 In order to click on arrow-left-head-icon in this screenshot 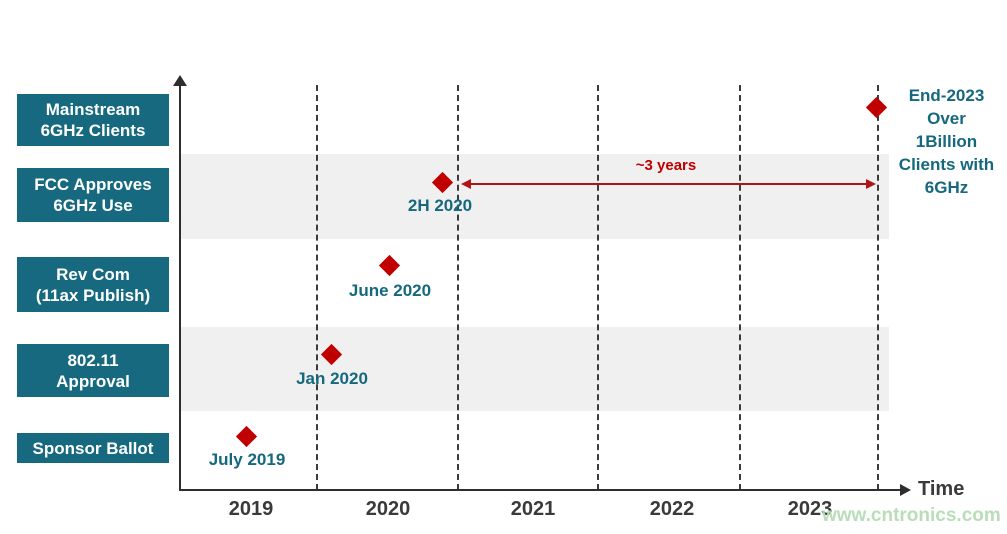, I will do `click(466, 184)`.